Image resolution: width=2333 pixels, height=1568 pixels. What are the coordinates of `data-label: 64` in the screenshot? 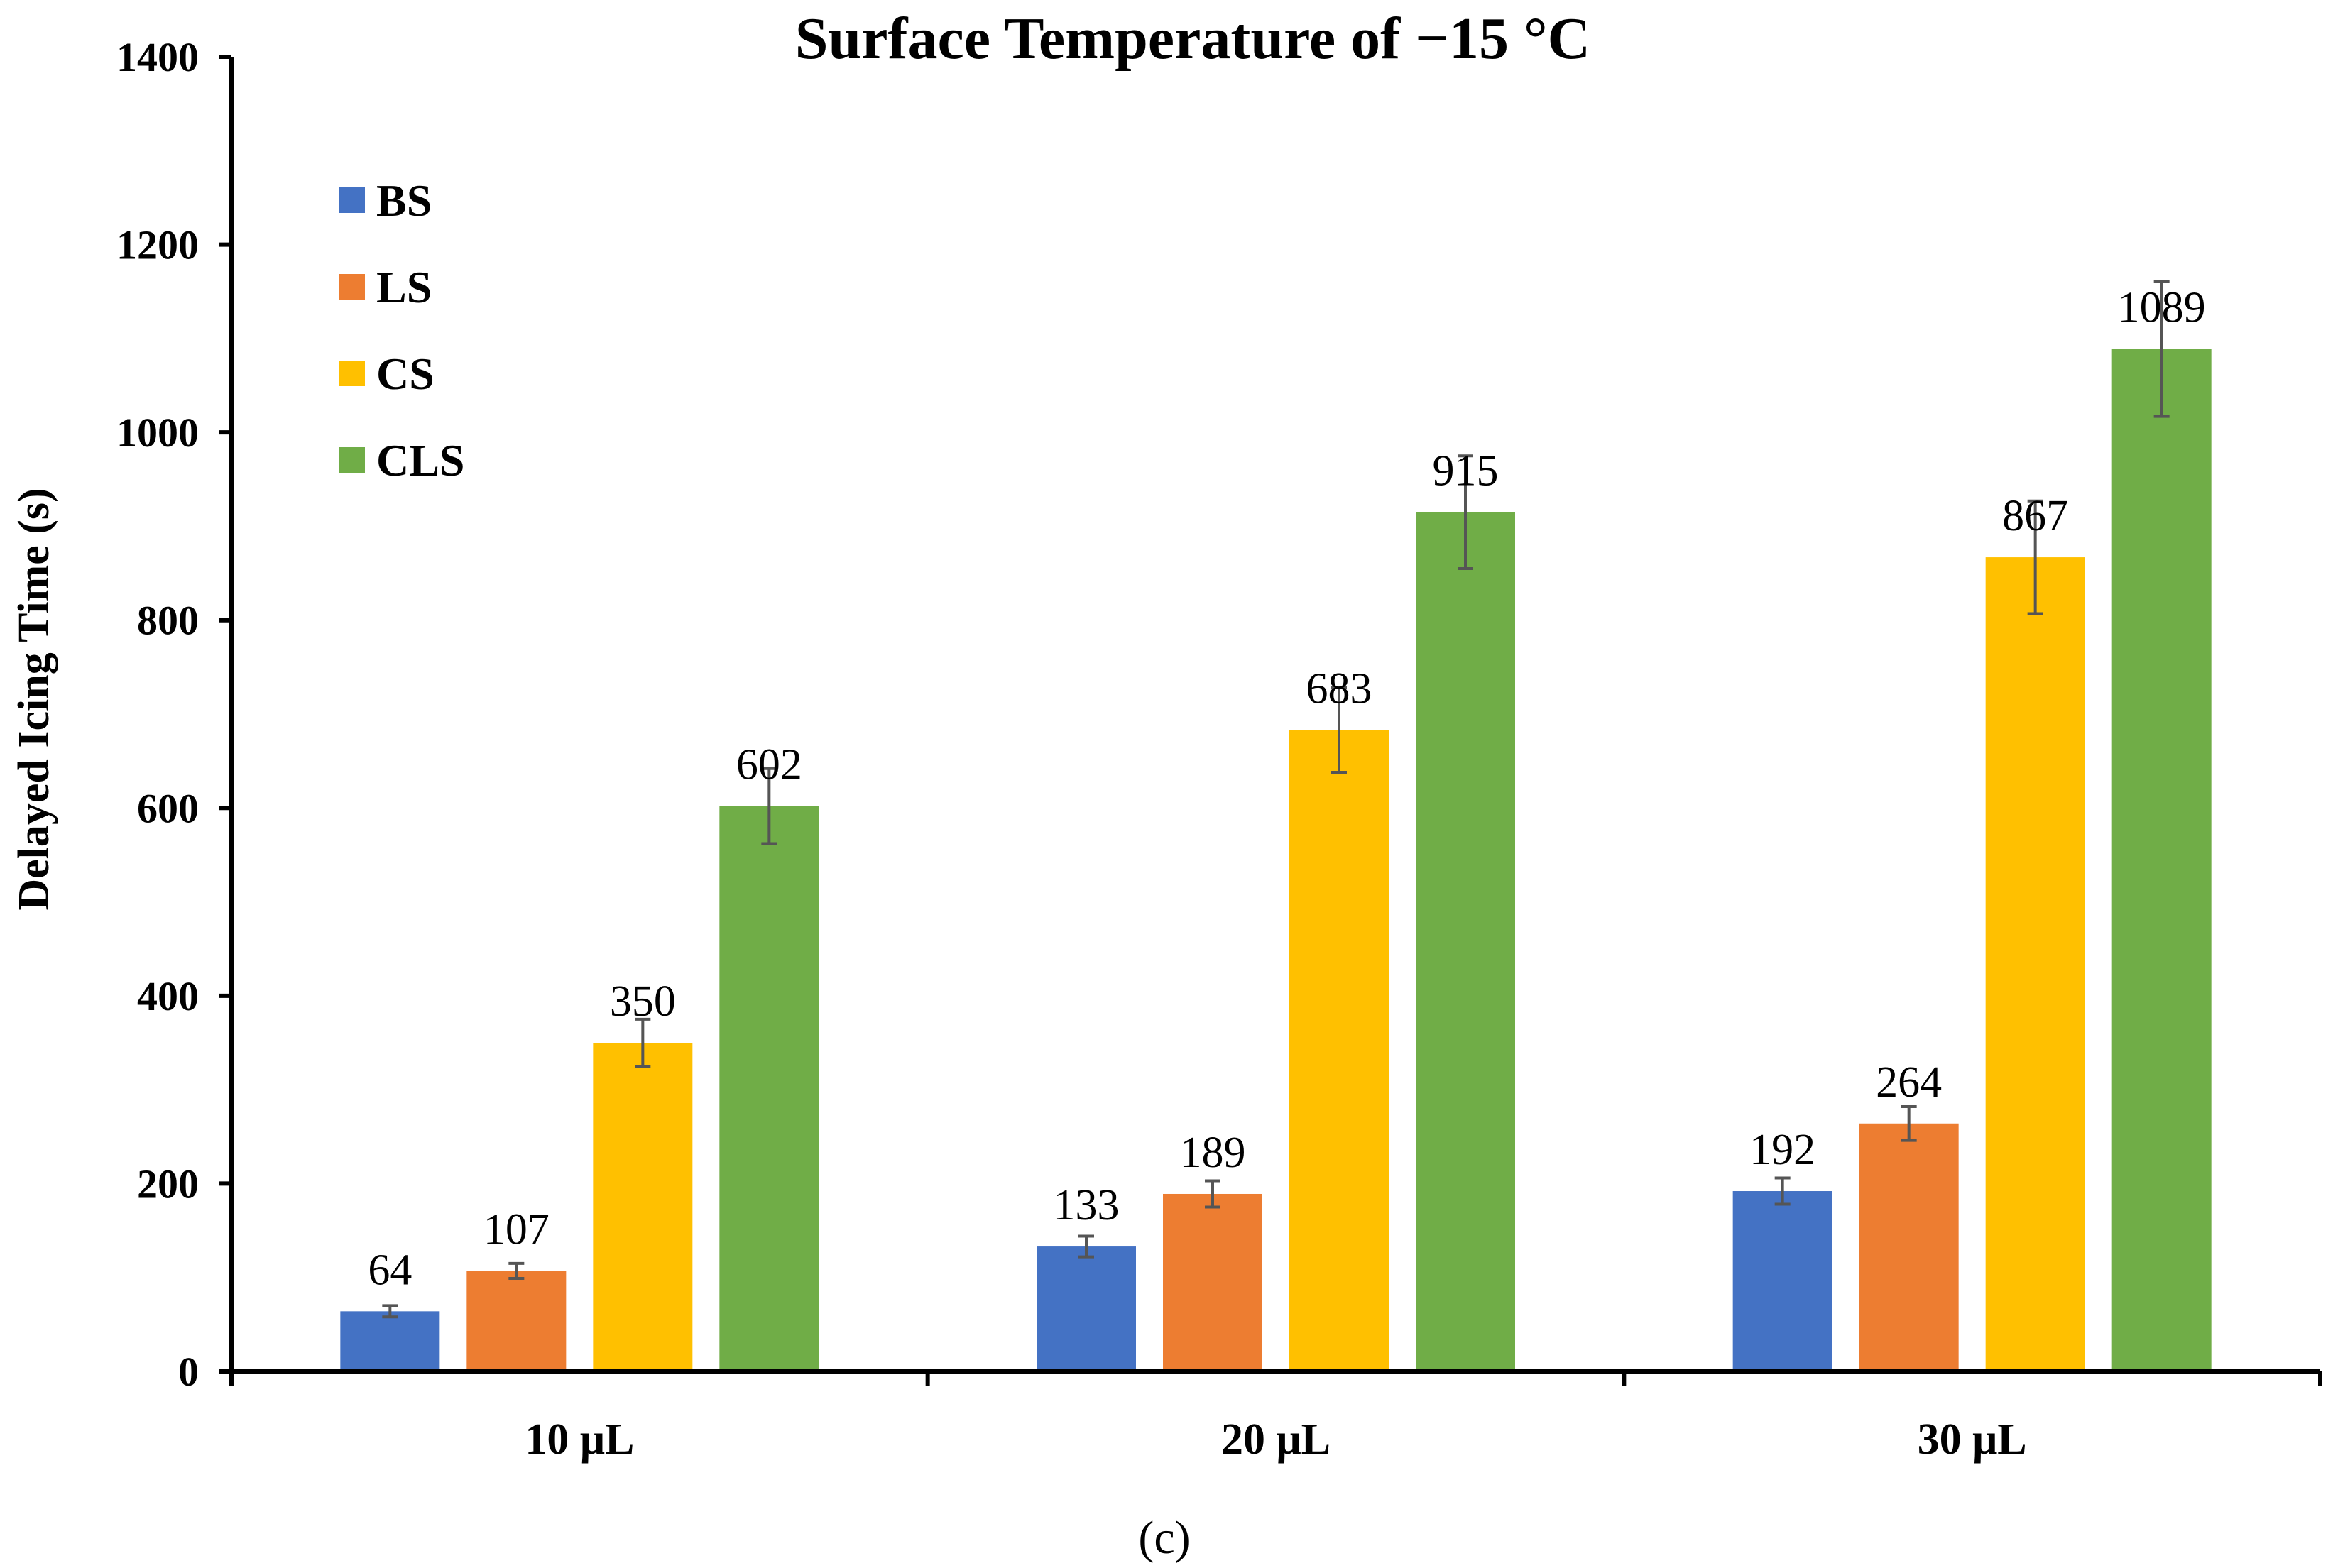 It's located at (390, 1270).